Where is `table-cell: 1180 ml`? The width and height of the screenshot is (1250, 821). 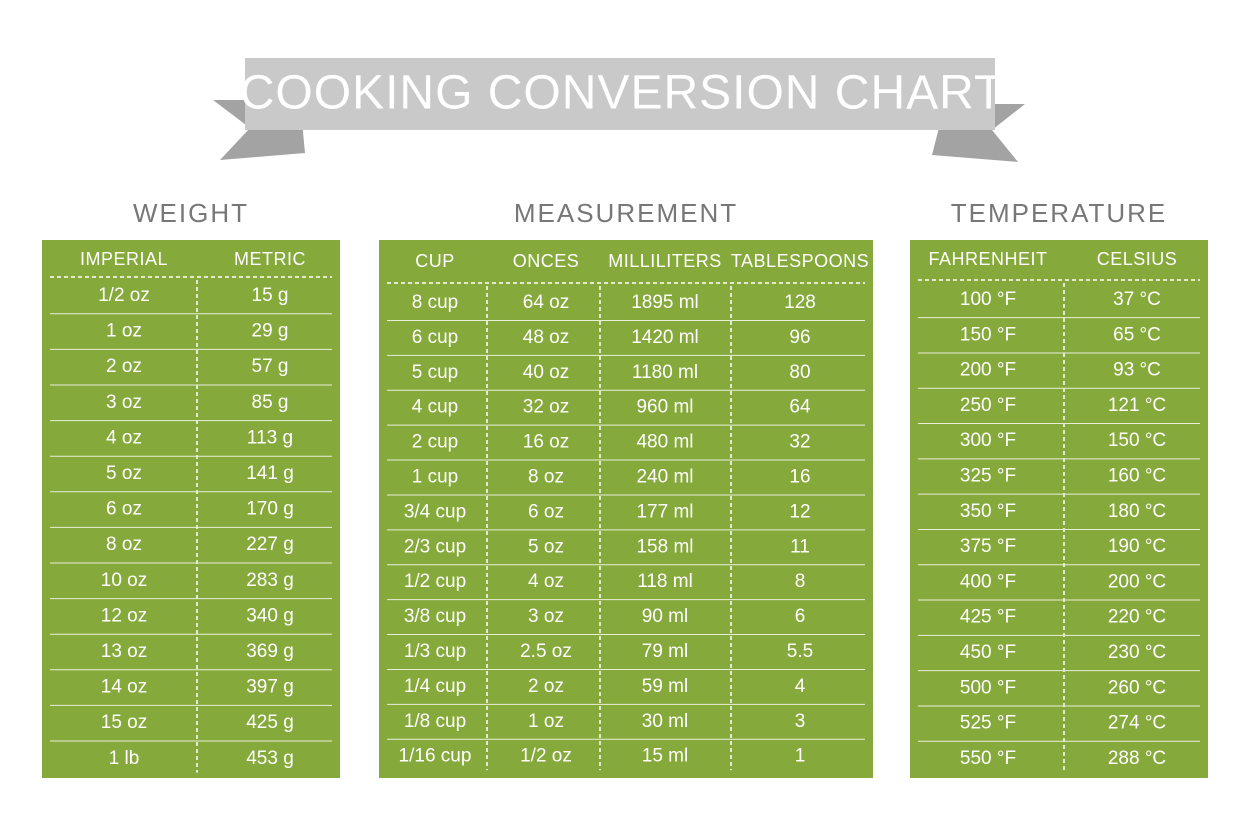 table-cell: 1180 ml is located at coordinates (665, 372).